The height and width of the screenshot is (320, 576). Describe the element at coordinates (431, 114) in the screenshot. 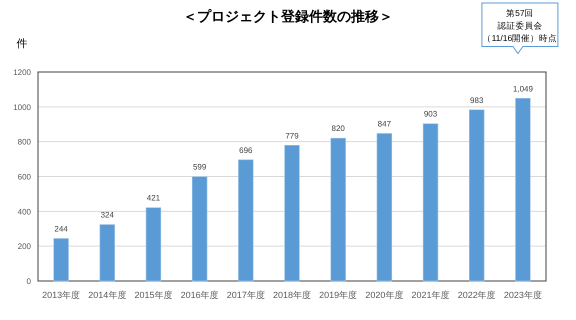

I see `data-label: 903` at that location.